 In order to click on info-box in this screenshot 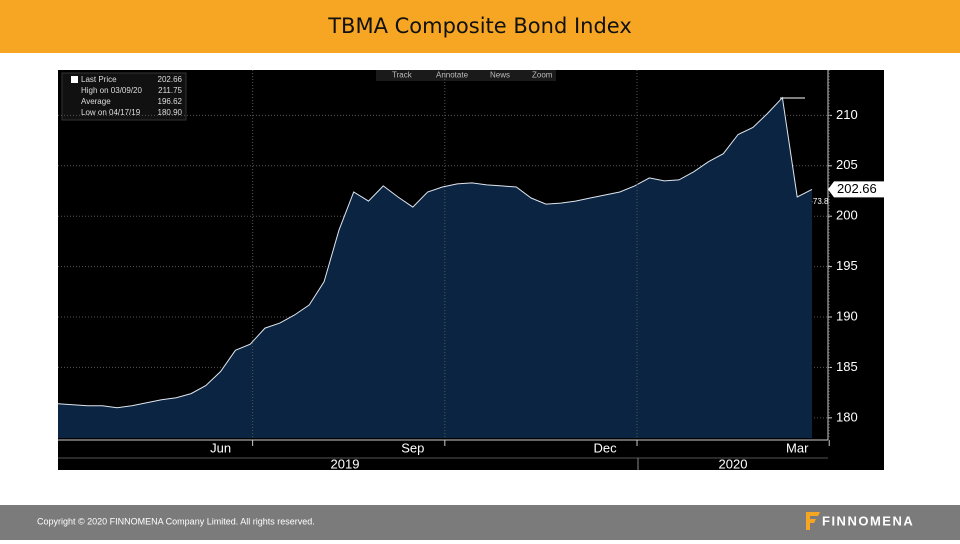, I will do `click(124, 96)`.